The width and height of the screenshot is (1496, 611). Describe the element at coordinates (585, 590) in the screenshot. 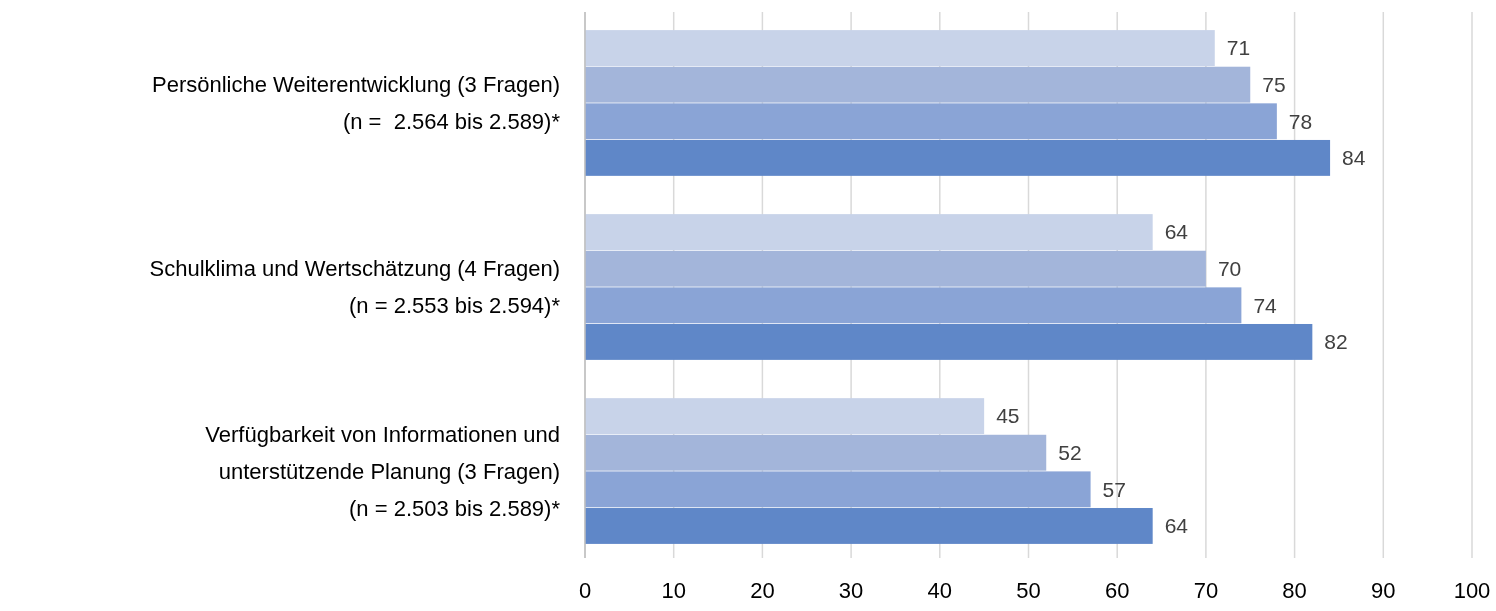

I see `x-tick-label: 0` at that location.